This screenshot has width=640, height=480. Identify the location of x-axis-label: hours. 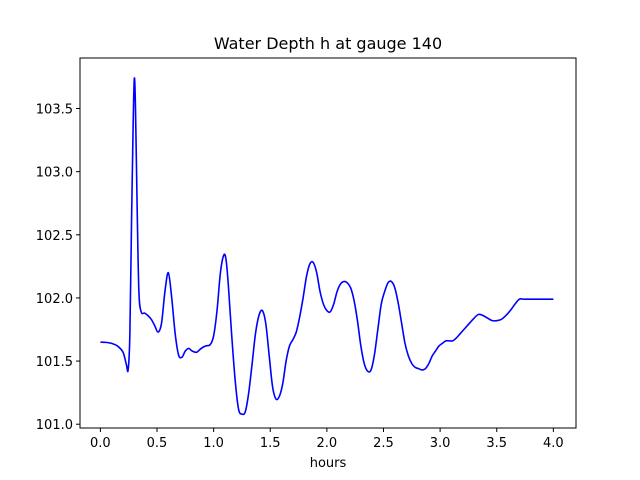
(328, 463).